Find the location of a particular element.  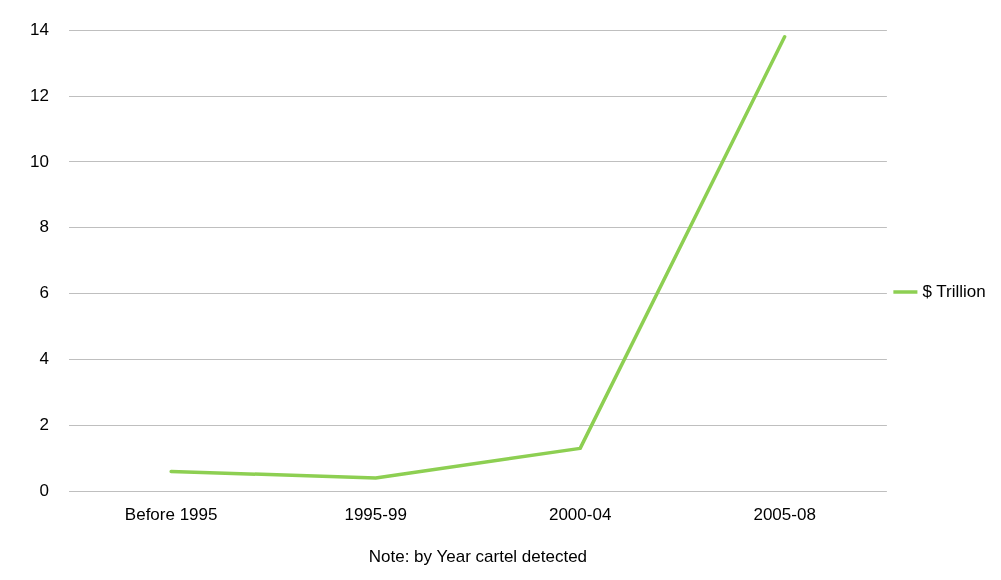

x-axis-title: Note: by Year cartel detected is located at coordinates (478, 557).